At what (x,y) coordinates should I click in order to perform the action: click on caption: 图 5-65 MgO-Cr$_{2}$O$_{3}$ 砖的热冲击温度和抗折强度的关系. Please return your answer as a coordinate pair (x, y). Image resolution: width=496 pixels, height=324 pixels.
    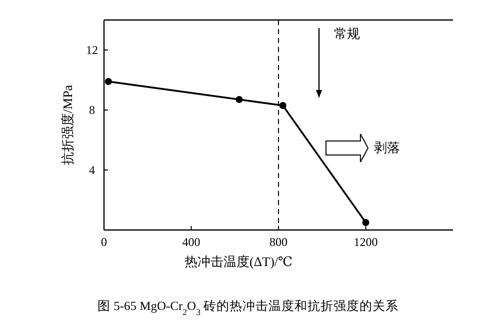
    Looking at the image, I should click on (248, 307).